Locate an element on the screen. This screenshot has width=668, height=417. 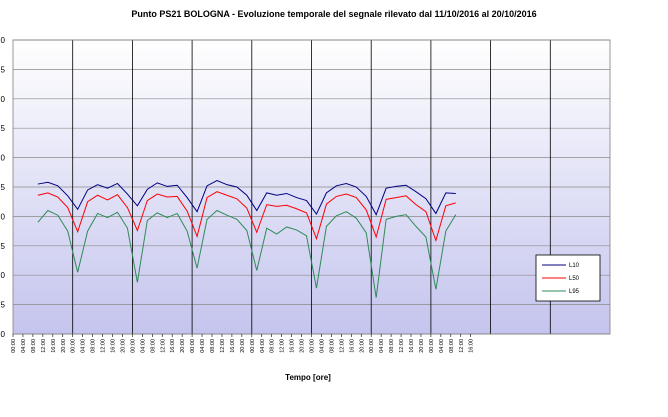
legend: L10 L50 L95 is located at coordinates (568, 278).